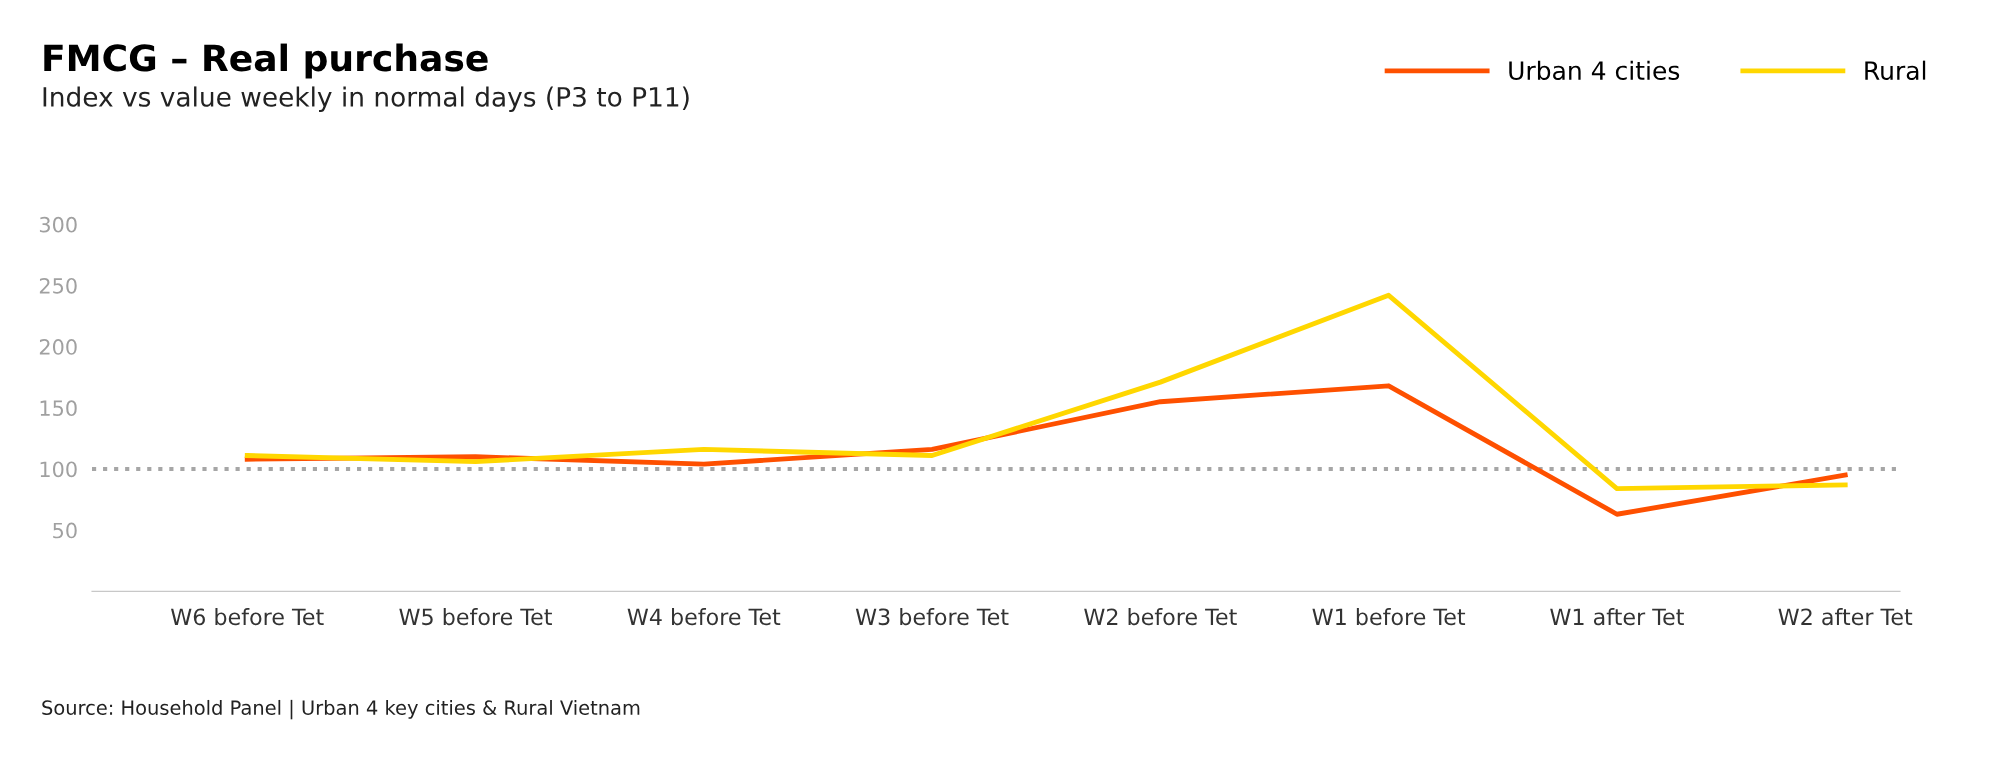  What do you see at coordinates (247, 616) in the screenshot?
I see `x-tick-label: W6 before Tet` at bounding box center [247, 616].